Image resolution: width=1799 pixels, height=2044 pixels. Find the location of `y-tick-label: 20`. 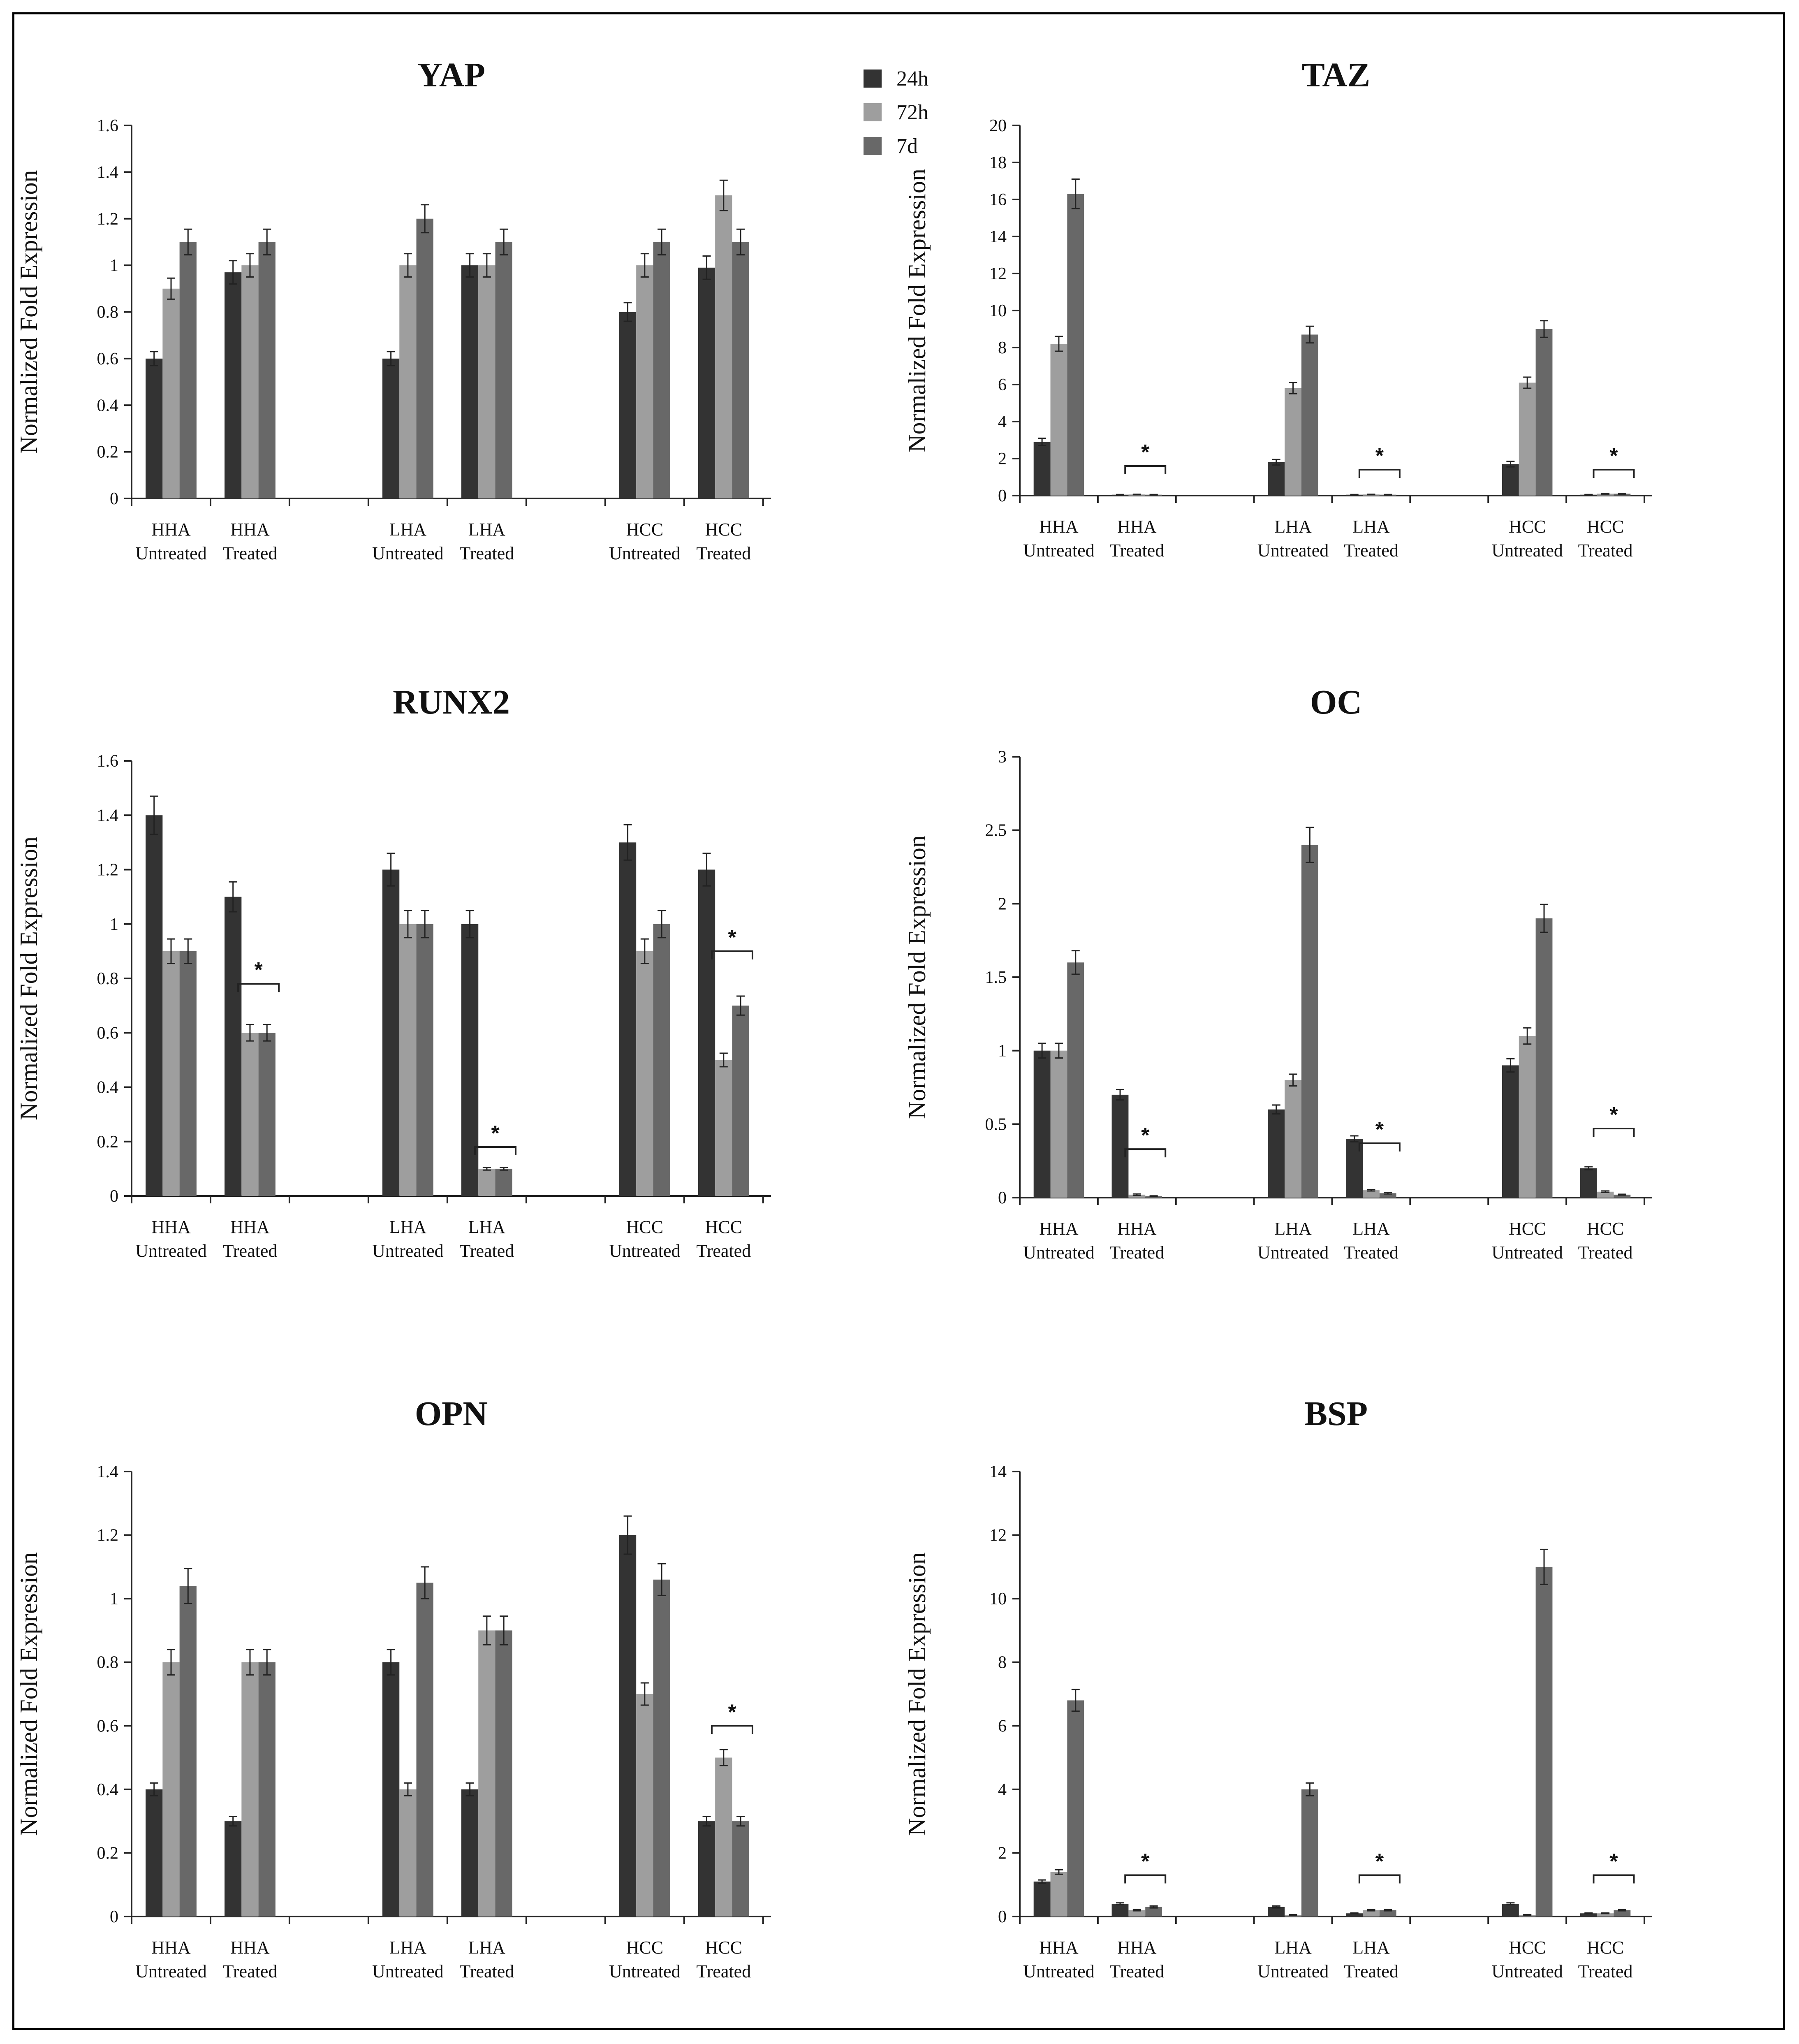

y-tick-label: 20 is located at coordinates (998, 126).